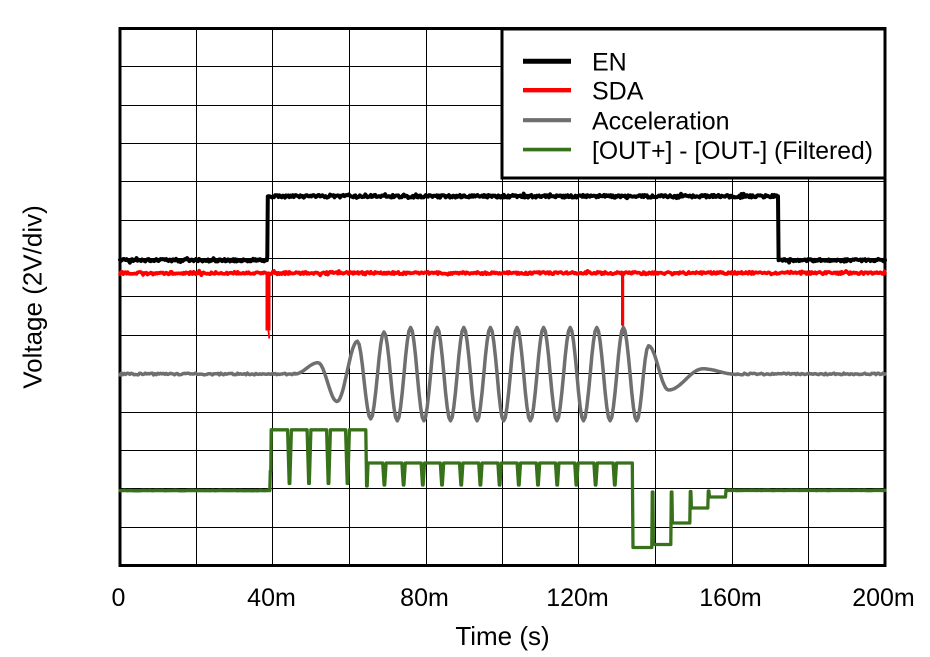  I want to click on svg-text: 40m, so click(271, 598).